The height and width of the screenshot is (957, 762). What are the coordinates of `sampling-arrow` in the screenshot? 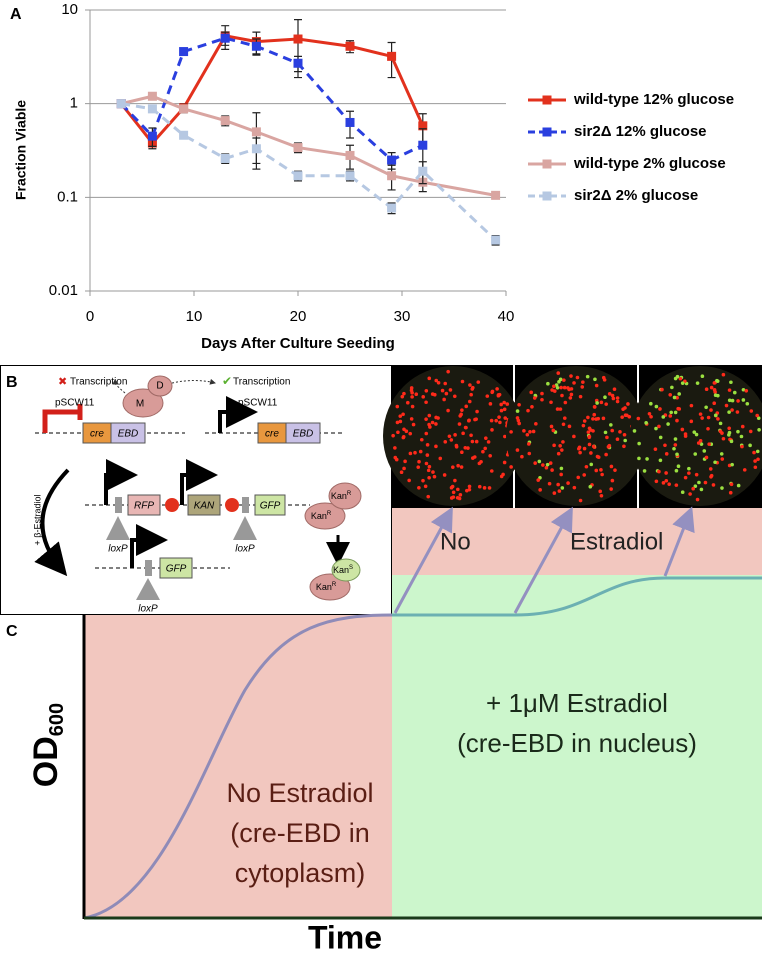 It's located at (423, 560).